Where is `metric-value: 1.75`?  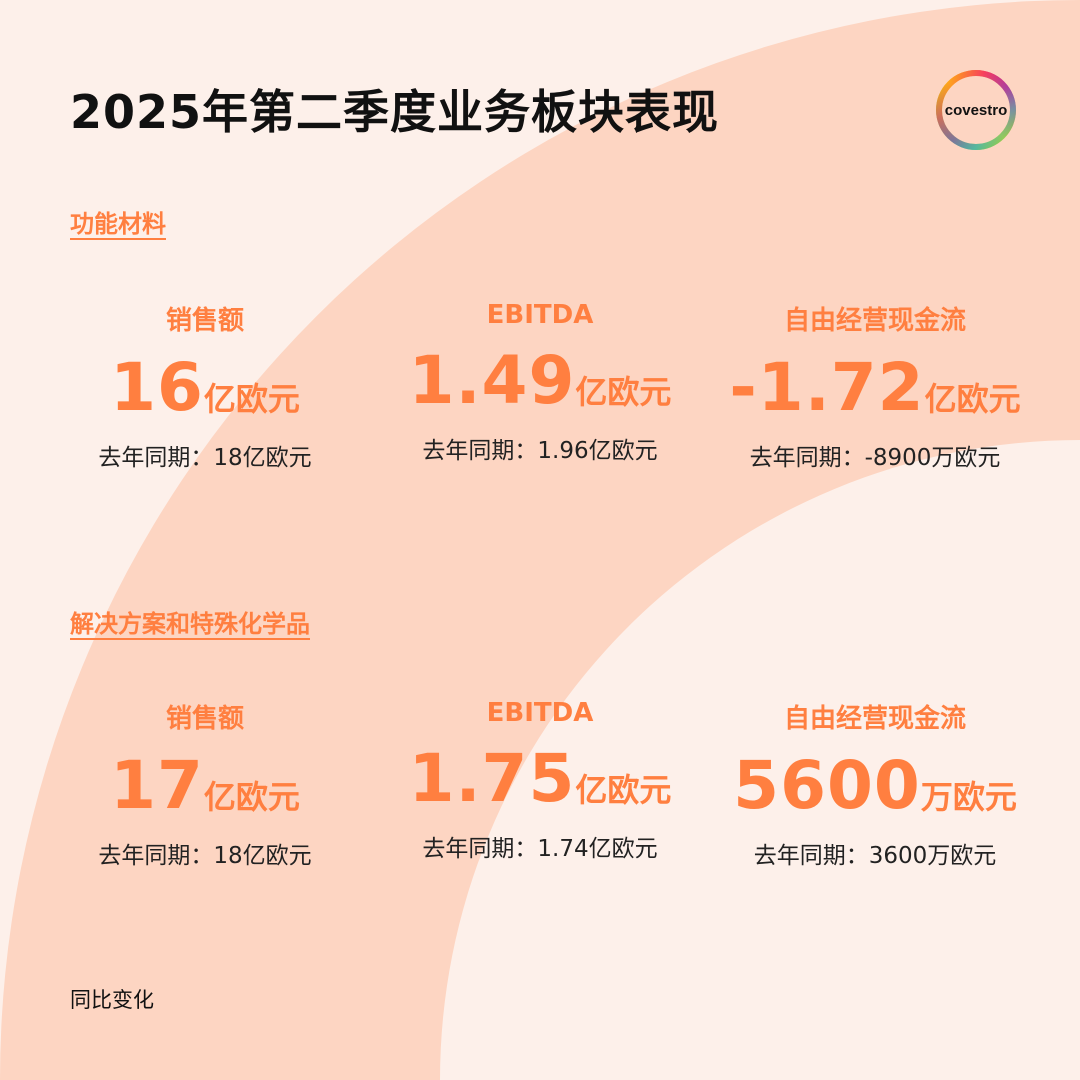
metric-value: 1.75 is located at coordinates (492, 778).